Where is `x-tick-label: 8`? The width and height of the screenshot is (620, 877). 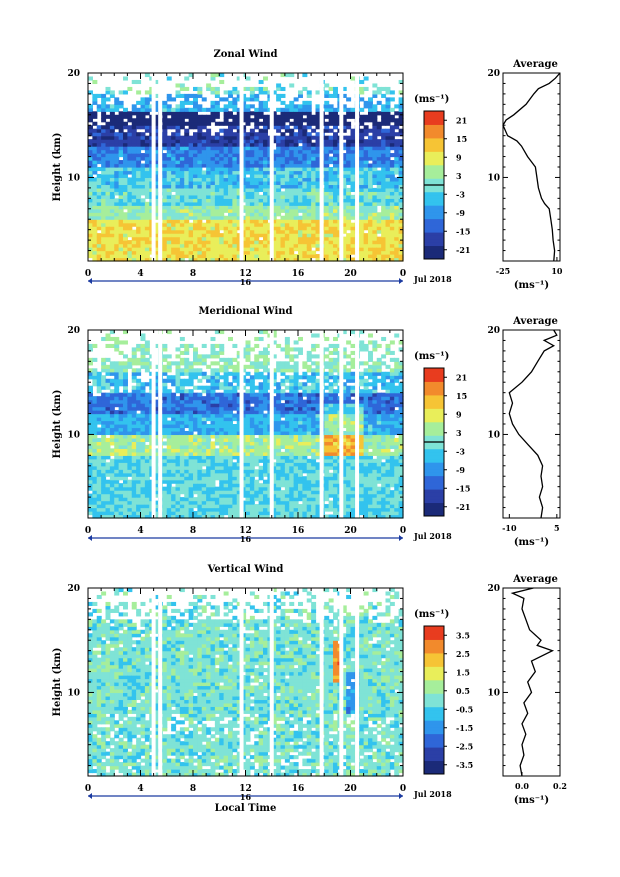
x-tick-label: 8 is located at coordinates (193, 274).